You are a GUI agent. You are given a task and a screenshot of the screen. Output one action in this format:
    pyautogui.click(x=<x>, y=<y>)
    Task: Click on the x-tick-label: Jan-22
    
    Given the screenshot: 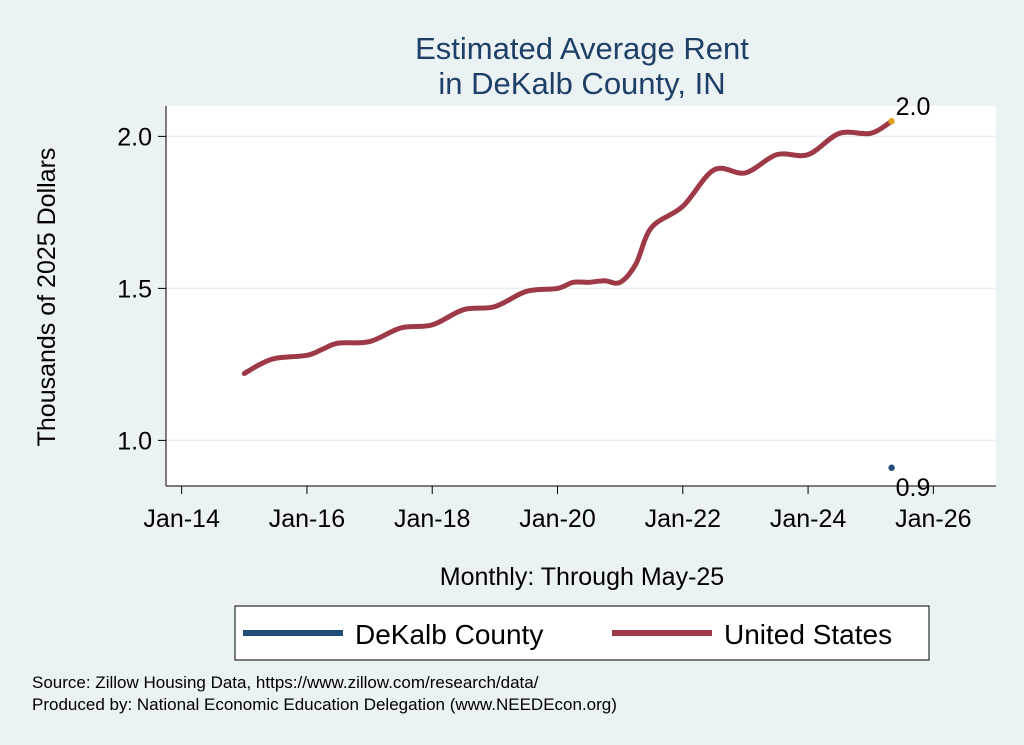 What is the action you would take?
    pyautogui.click(x=683, y=519)
    